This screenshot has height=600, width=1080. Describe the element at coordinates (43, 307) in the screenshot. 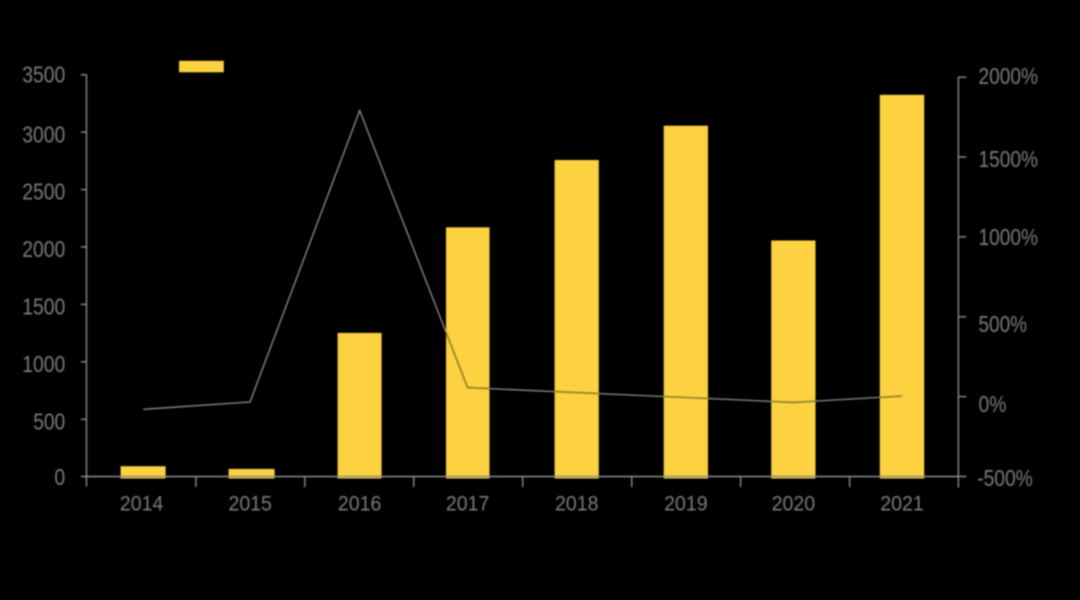

I see `svg-text: 1500` at that location.